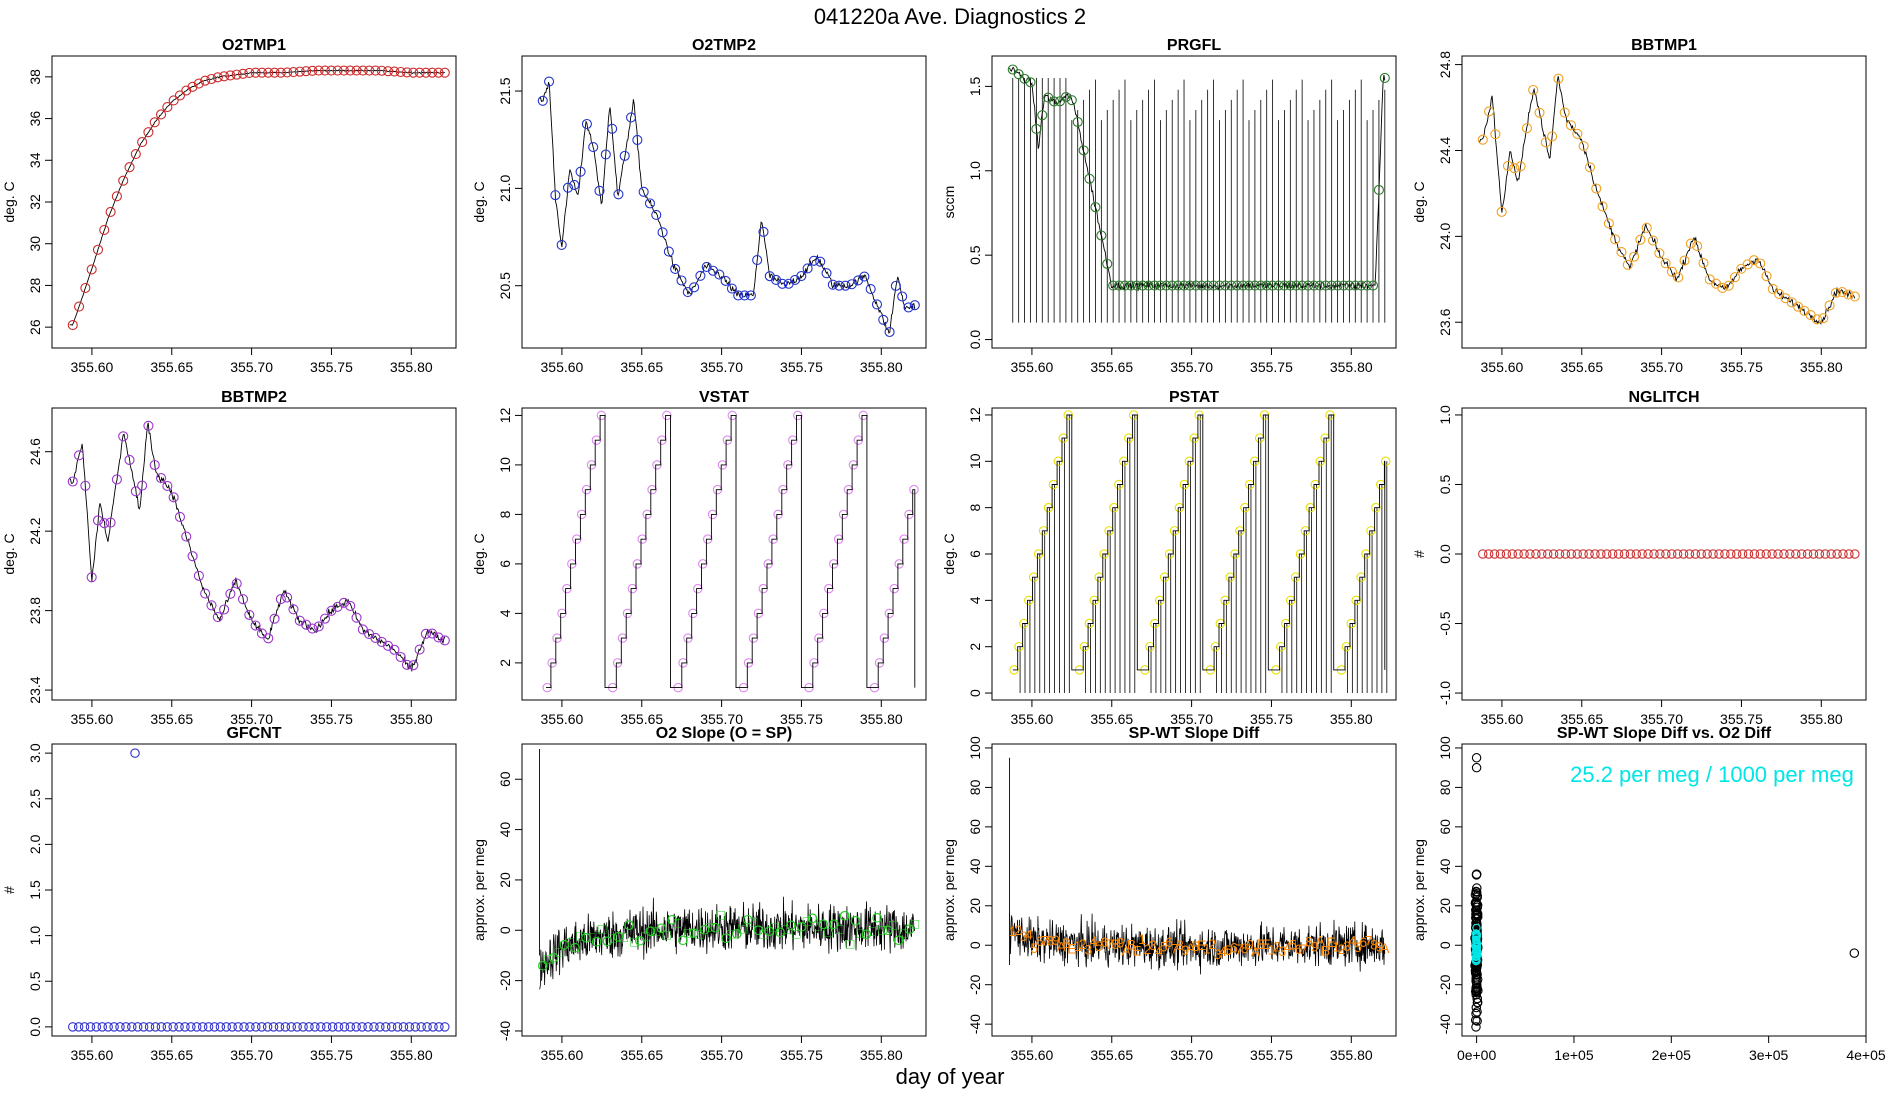  What do you see at coordinates (505, 415) in the screenshot?
I see `y-tick-label: 12` at bounding box center [505, 415].